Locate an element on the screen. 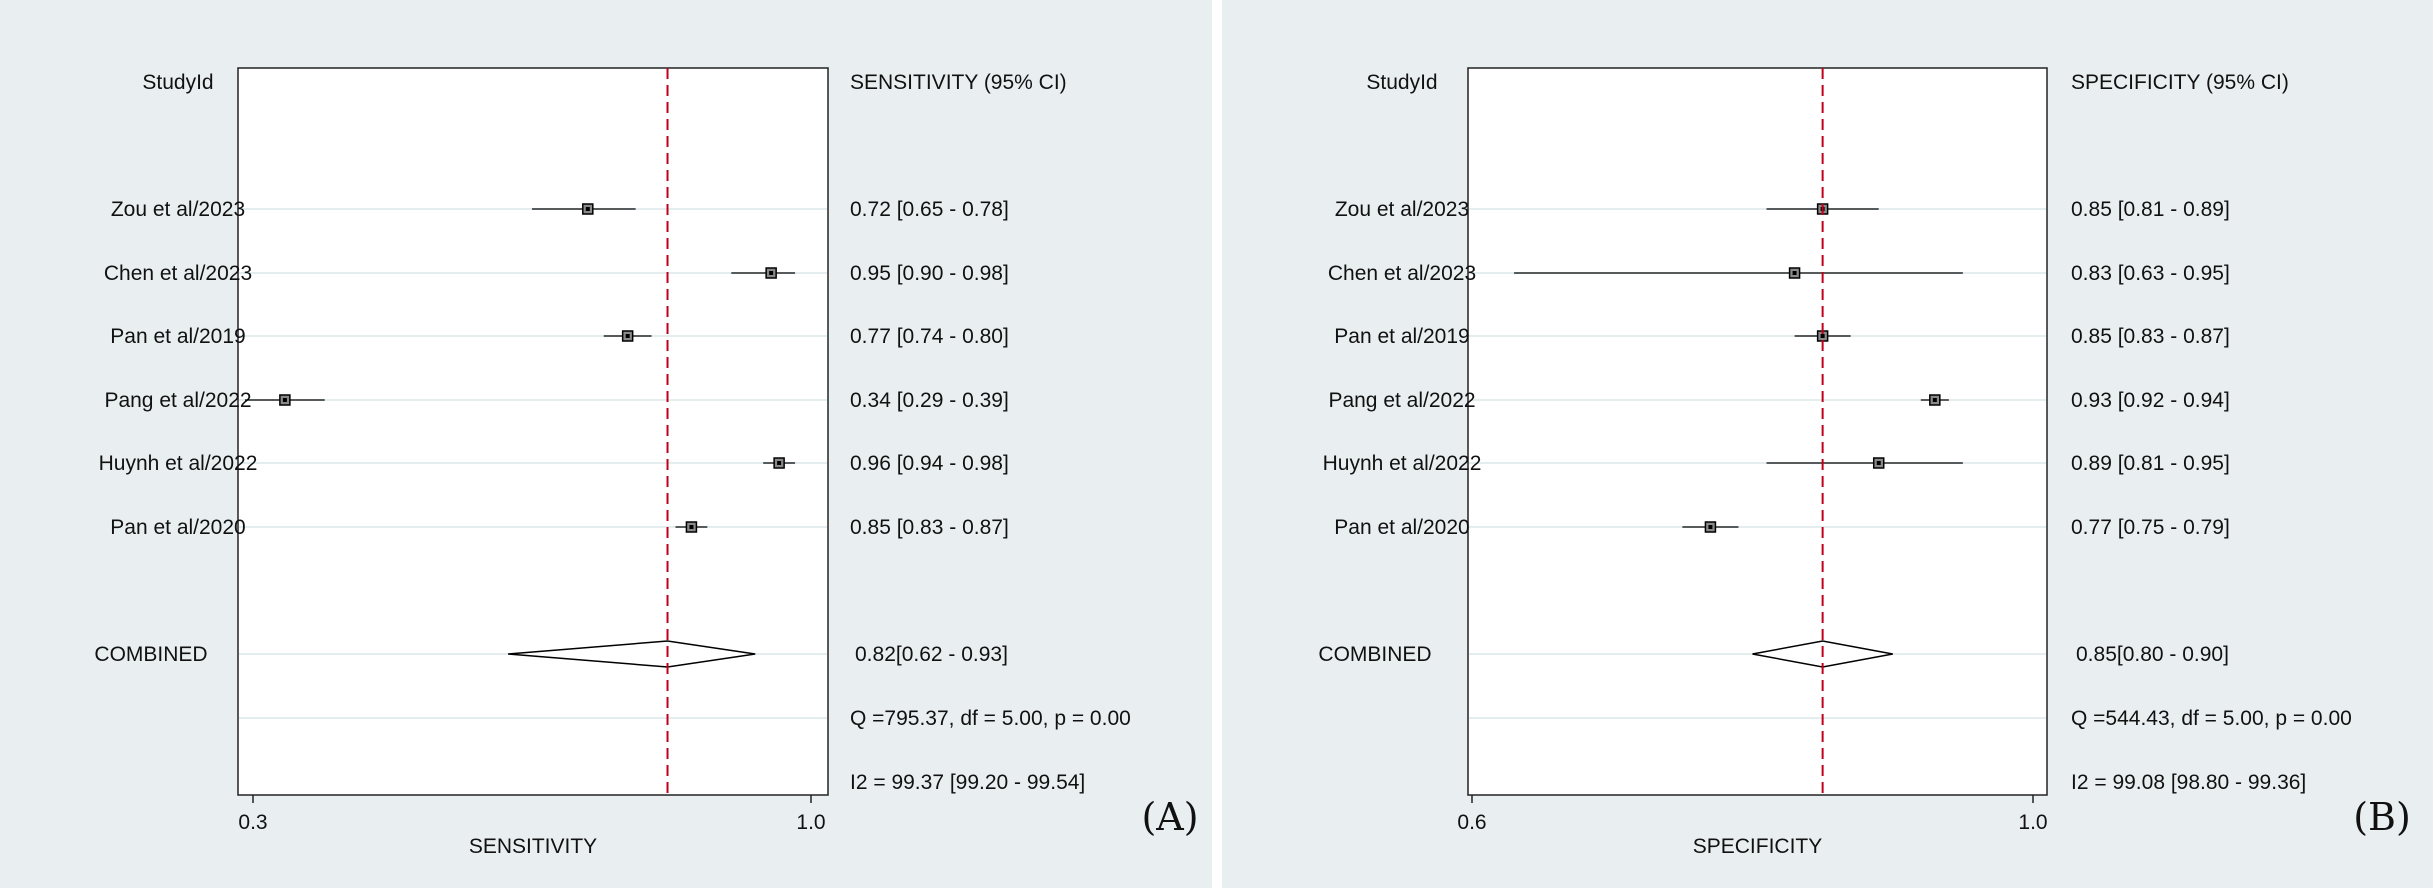 The width and height of the screenshot is (2433, 888). combined-diamond is located at coordinates (632, 654).